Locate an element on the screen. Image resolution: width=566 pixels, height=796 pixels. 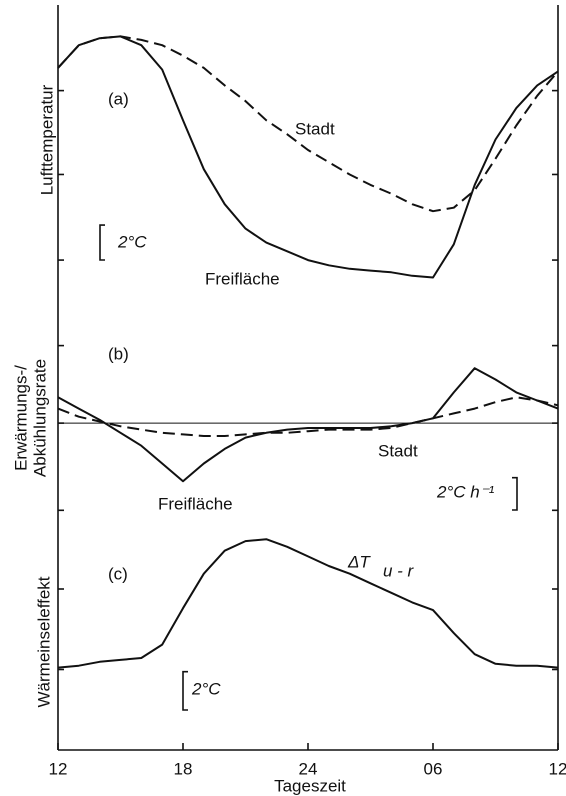
y-axis-label: Wärmeinseleffekt is located at coordinates (43, 641).